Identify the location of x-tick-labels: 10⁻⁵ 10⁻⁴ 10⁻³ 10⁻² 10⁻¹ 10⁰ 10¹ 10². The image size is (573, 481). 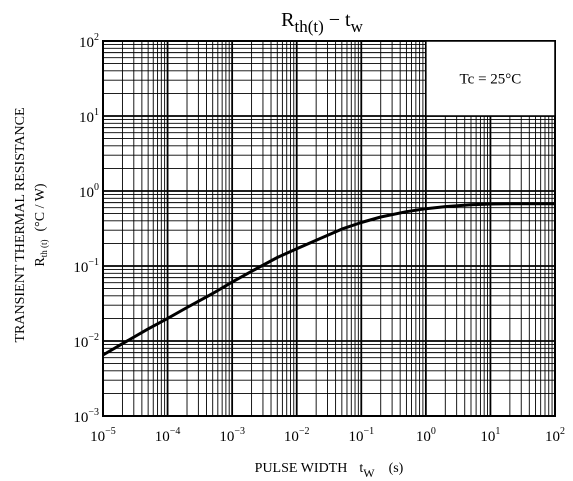
(327, 435).